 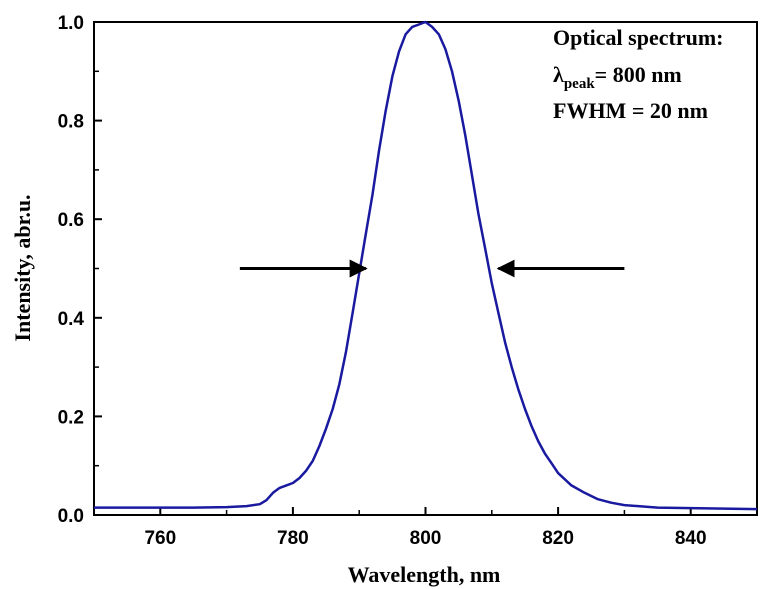 I want to click on x-tick-label: 840, so click(x=691, y=538).